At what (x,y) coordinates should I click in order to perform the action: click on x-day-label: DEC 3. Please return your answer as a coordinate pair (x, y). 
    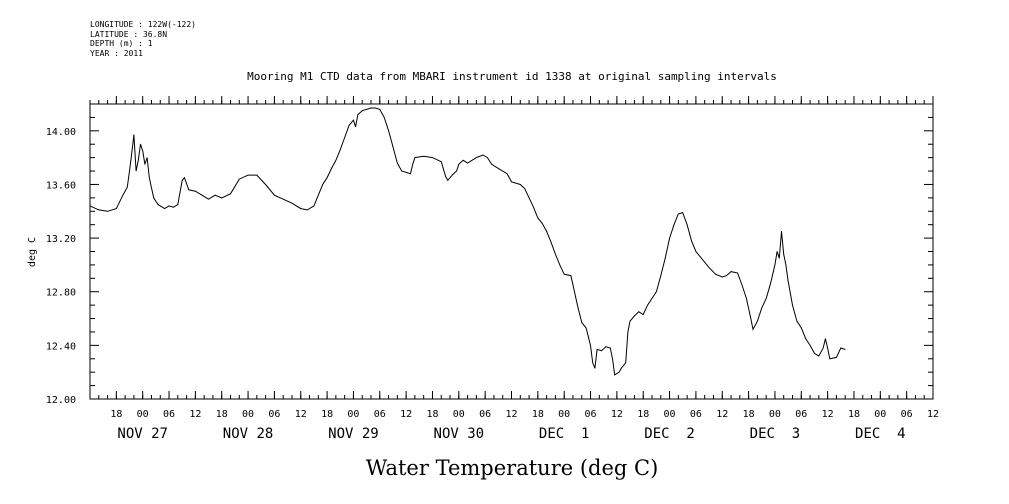
    Looking at the image, I should click on (775, 434).